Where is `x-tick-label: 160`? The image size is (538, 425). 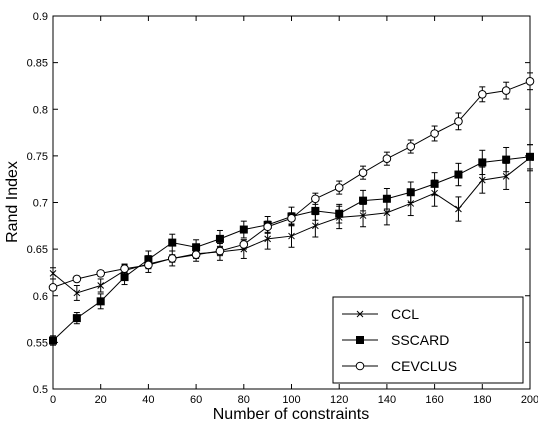
x-tick-label: 160 is located at coordinates (434, 400).